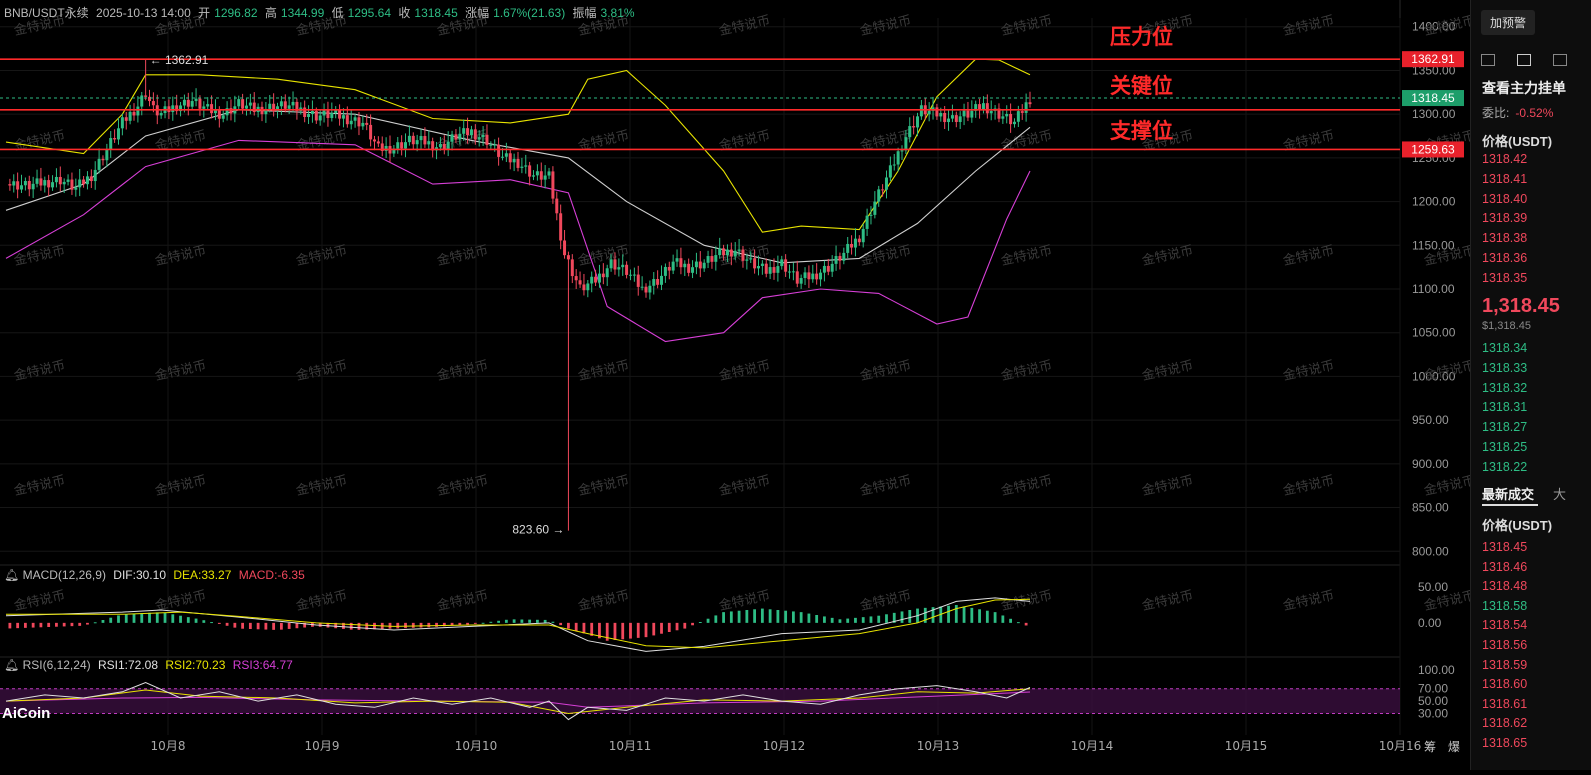  I want to click on chip-toggle: 筹, so click(1430, 747).